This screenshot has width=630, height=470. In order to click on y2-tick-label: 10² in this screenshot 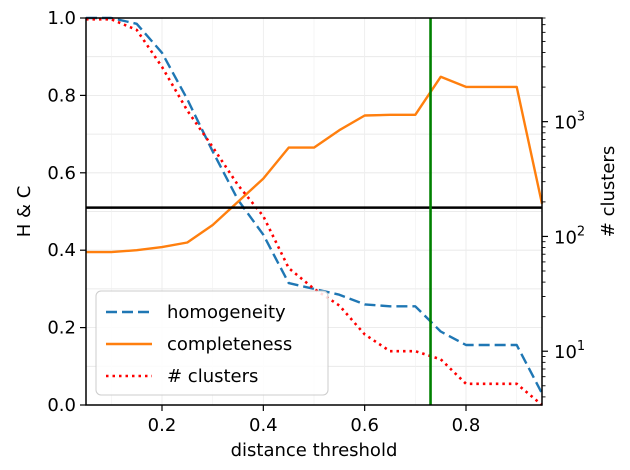, I will do `click(569, 236)`.